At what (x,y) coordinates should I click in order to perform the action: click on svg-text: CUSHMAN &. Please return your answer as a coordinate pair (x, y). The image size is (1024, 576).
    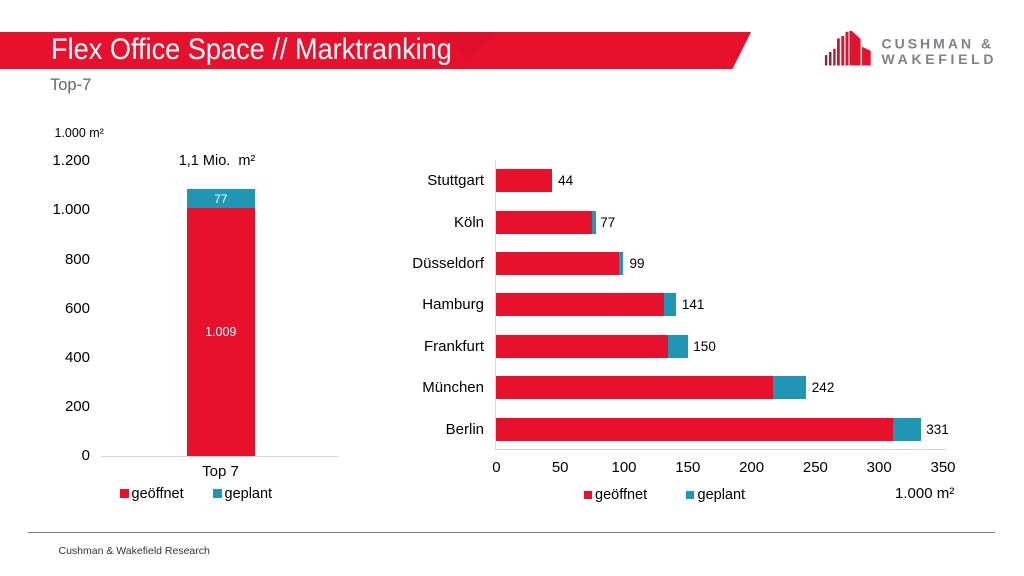
    Looking at the image, I should click on (938, 43).